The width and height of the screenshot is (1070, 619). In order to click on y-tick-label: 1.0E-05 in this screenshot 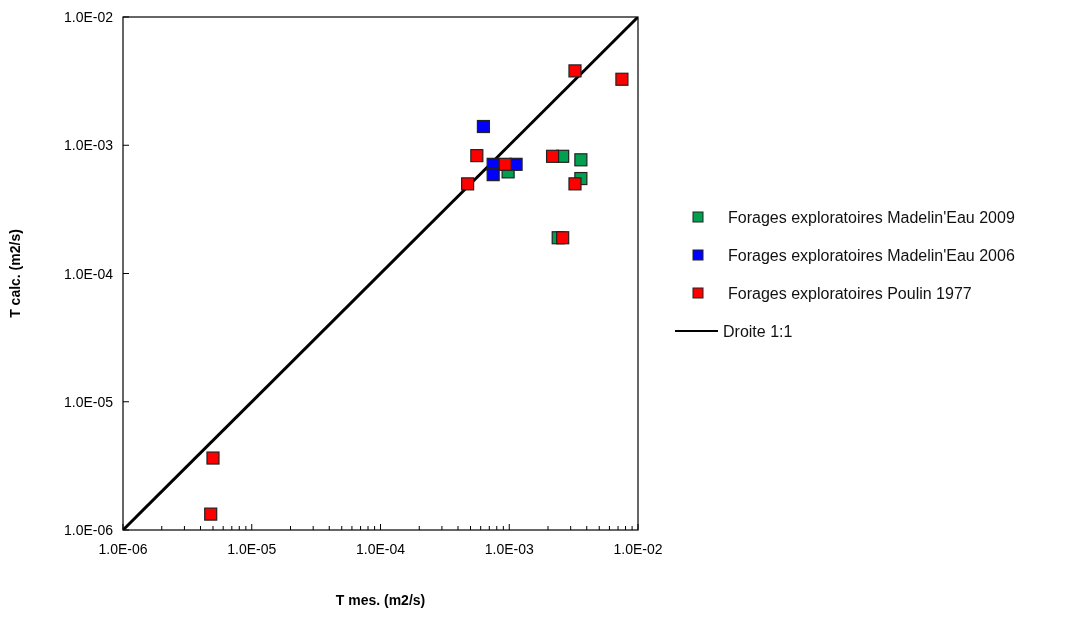, I will do `click(88, 401)`.